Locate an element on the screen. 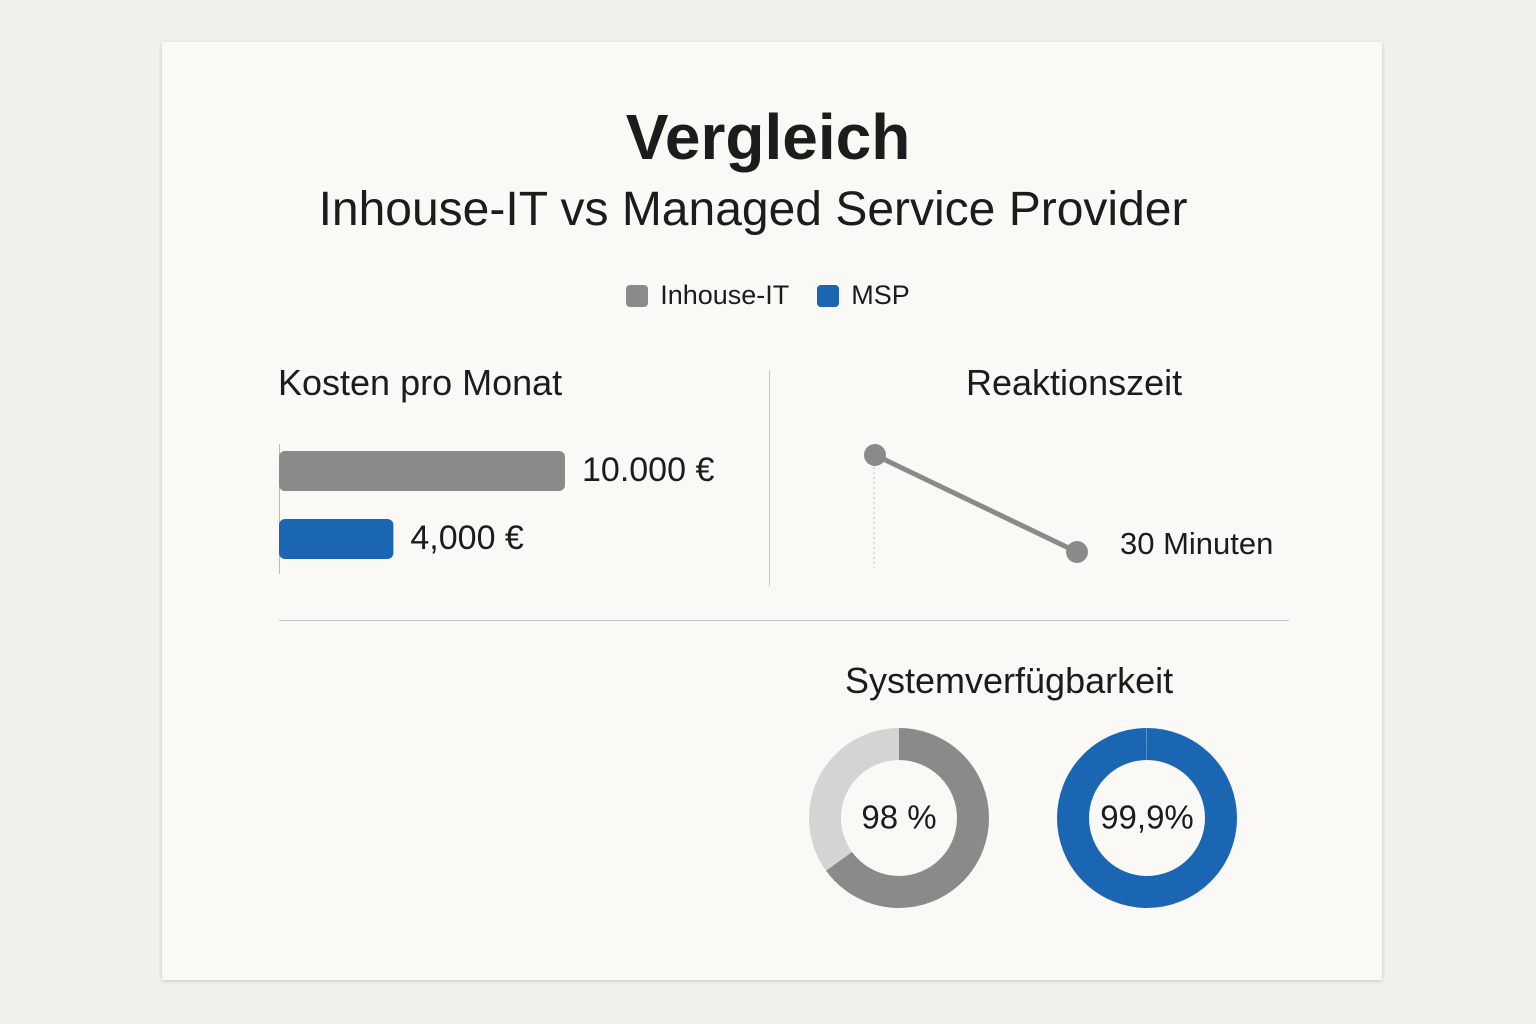  cost-value-label-inhouse: 10.000 € is located at coordinates (648, 470).